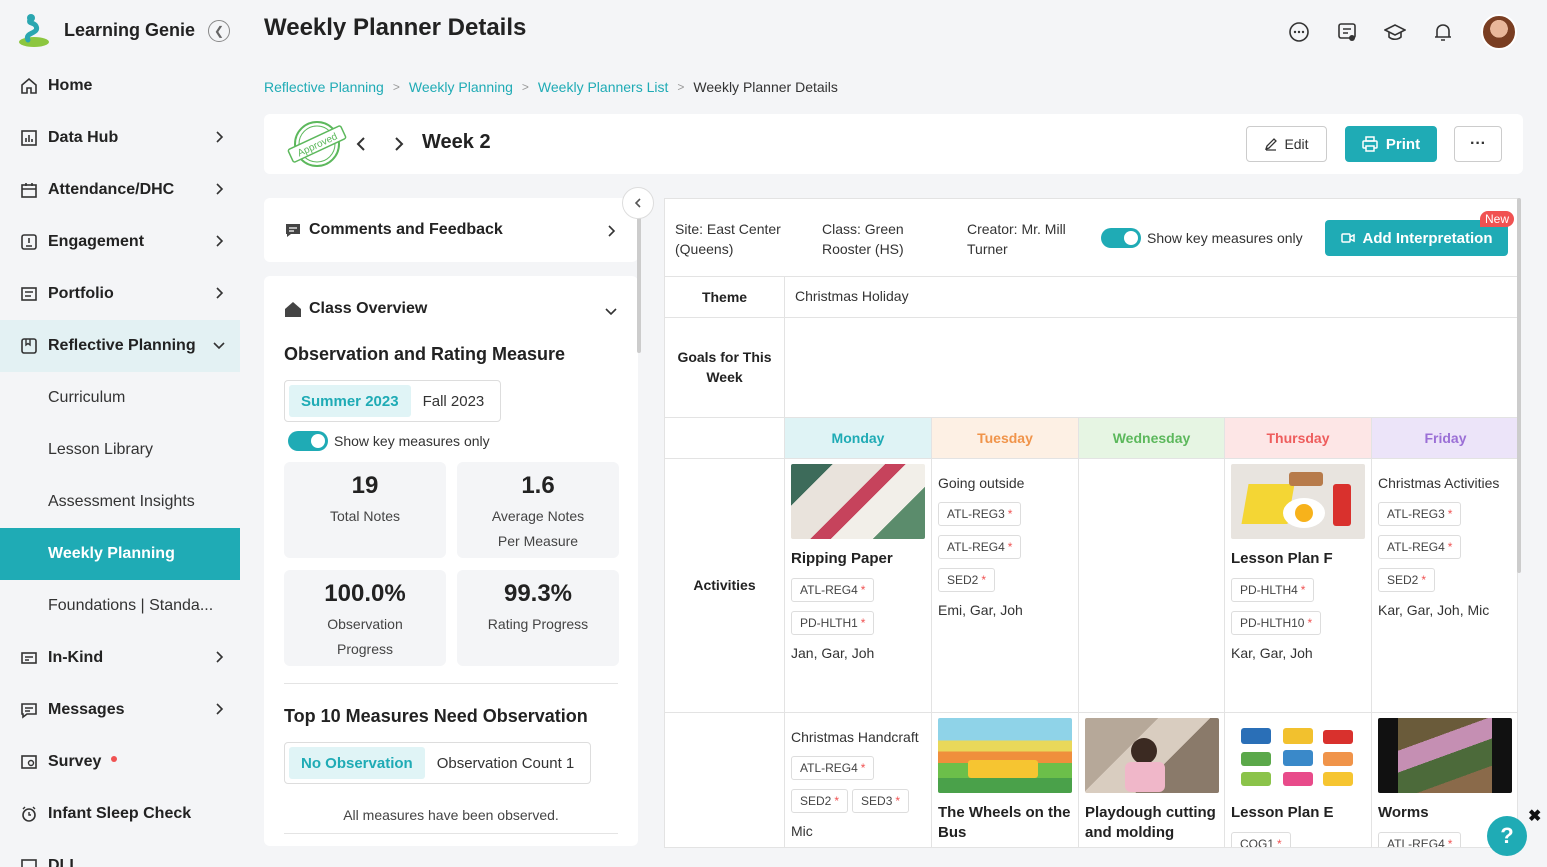  What do you see at coordinates (1478, 144) in the screenshot?
I see `more-options-button: ···` at bounding box center [1478, 144].